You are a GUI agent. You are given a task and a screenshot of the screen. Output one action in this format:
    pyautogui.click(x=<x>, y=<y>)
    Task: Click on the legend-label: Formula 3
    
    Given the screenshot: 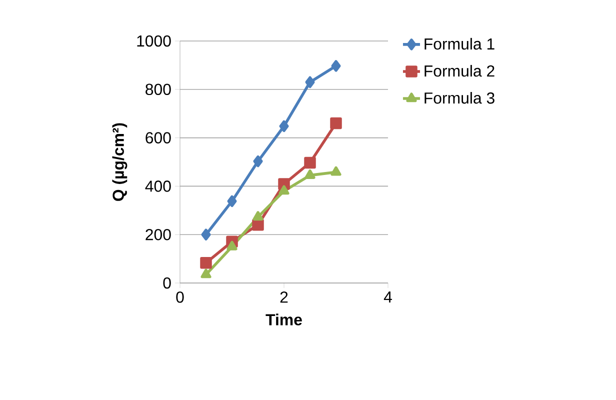 What is the action you would take?
    pyautogui.click(x=459, y=98)
    